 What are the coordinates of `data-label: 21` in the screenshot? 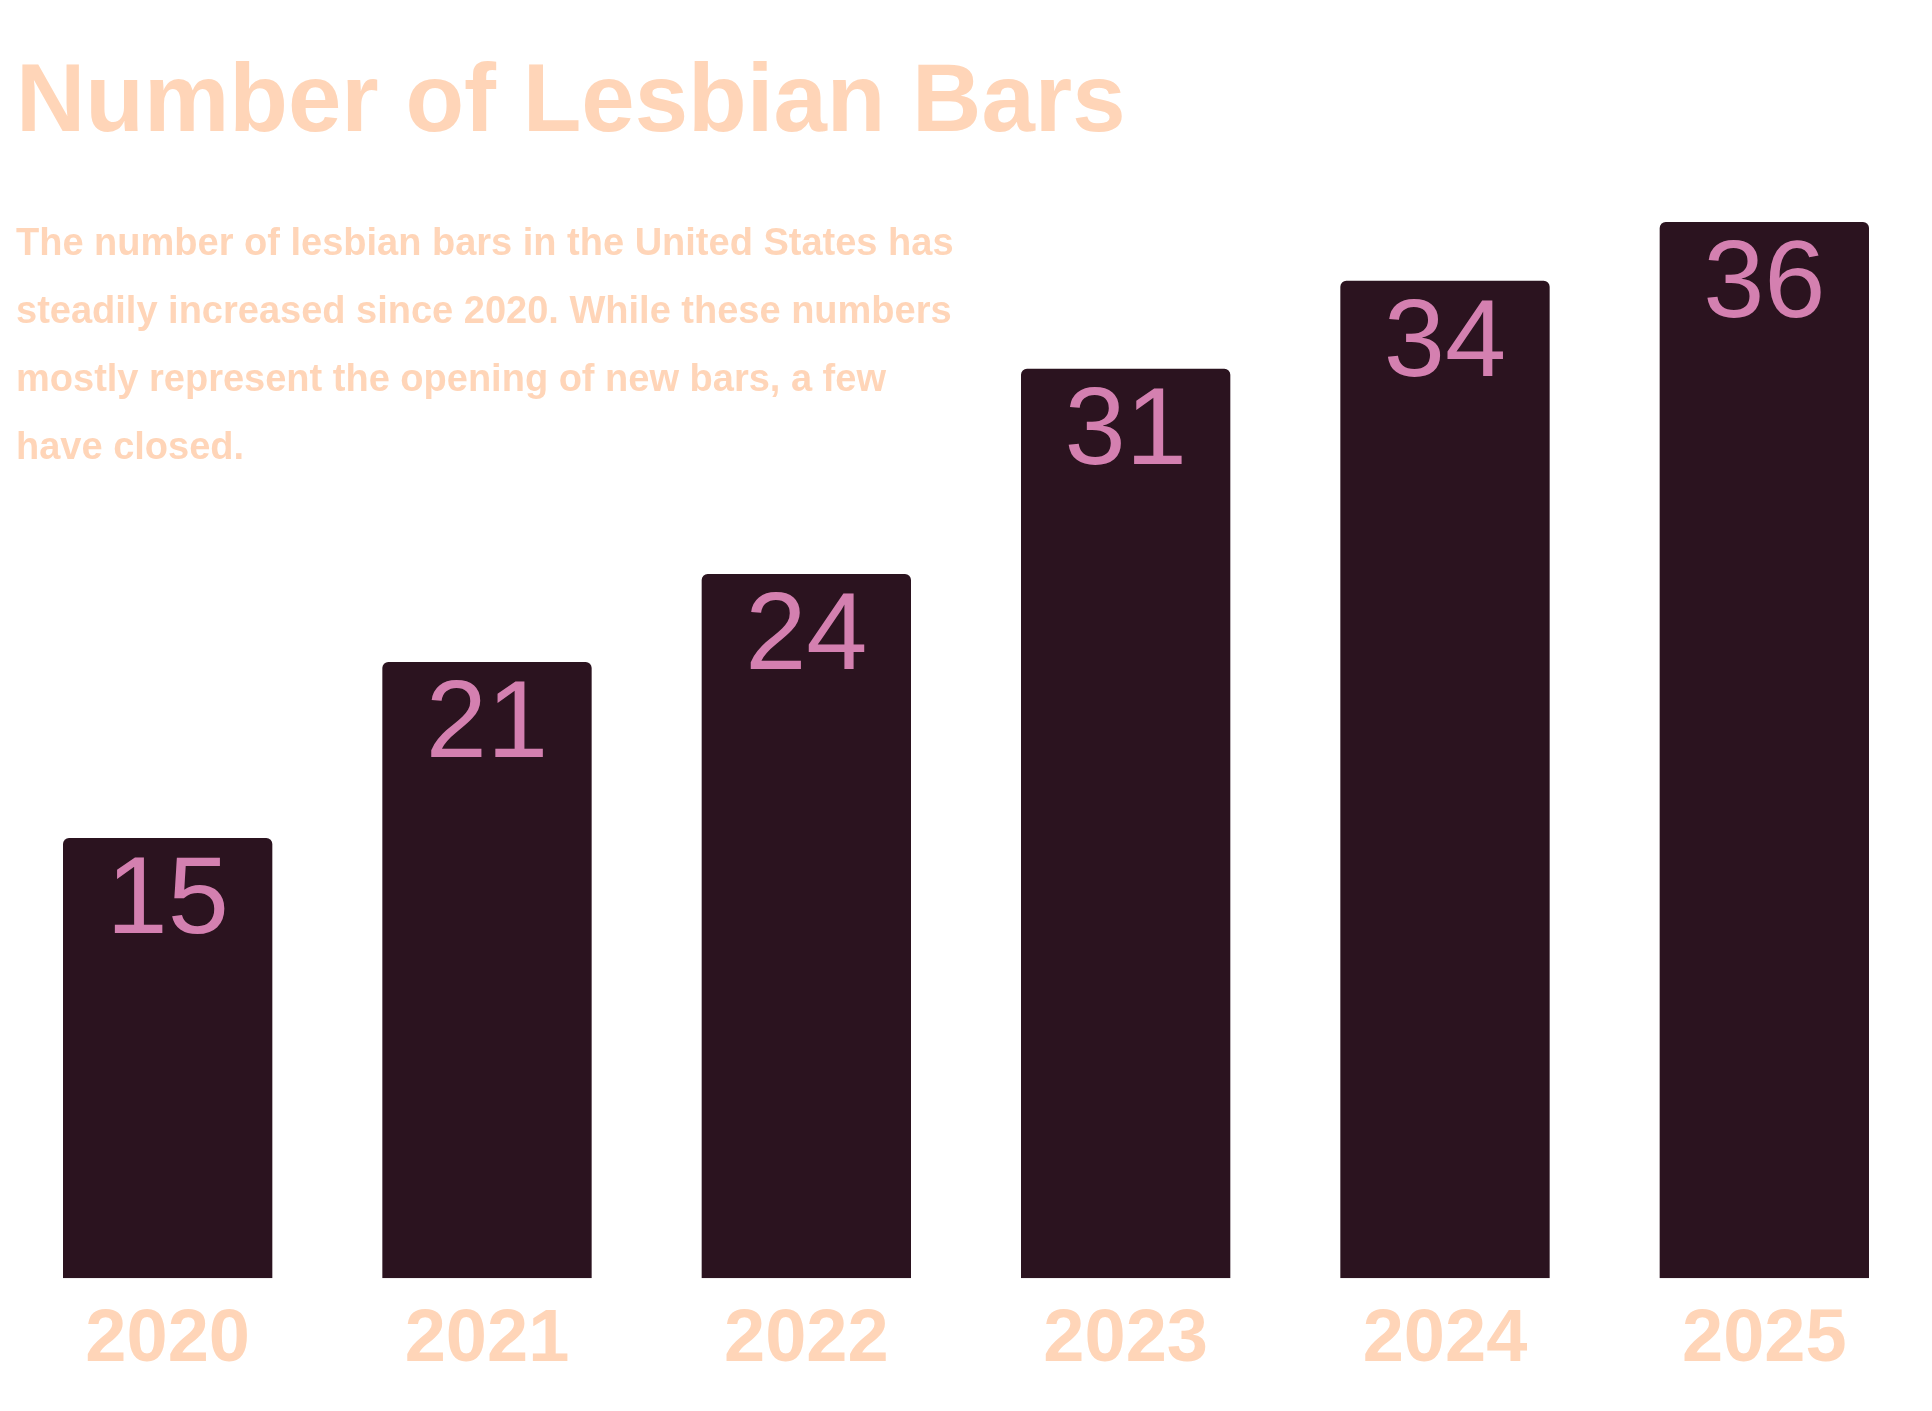 It's located at (487, 719).